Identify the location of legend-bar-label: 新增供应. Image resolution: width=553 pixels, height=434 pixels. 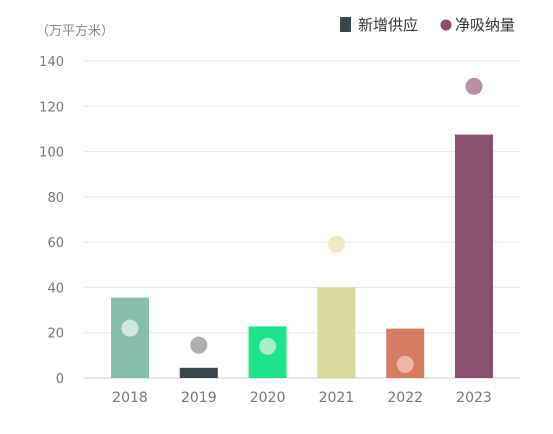
(388, 25).